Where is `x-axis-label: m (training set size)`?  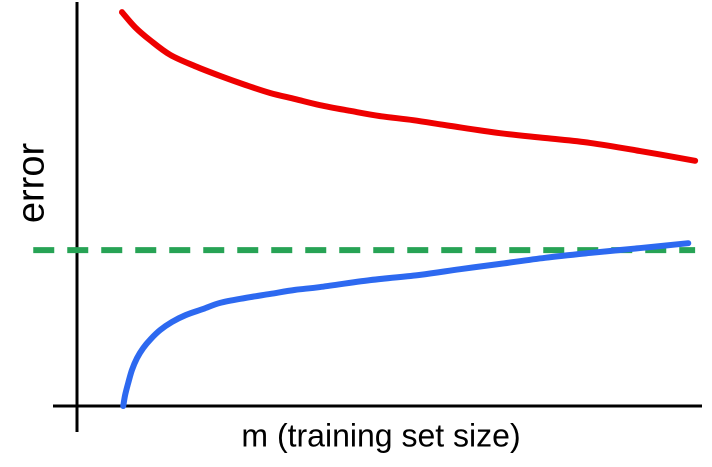 x-axis-label: m (training set size) is located at coordinates (381, 435).